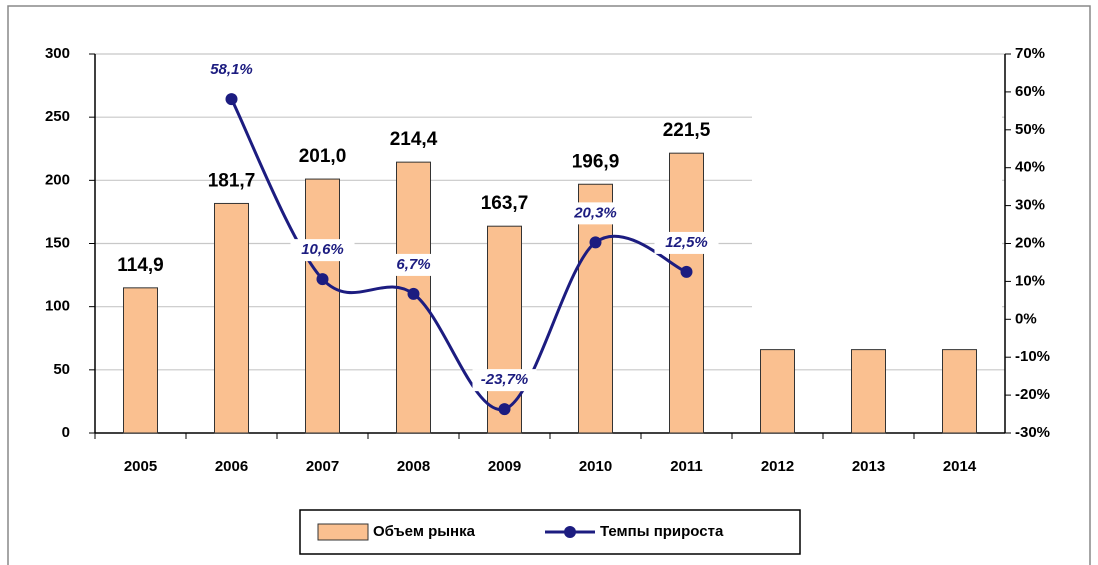 Image resolution: width=1098 pixels, height=565 pixels. What do you see at coordinates (61, 369) in the screenshot?
I see `y-tick-label: 50` at bounding box center [61, 369].